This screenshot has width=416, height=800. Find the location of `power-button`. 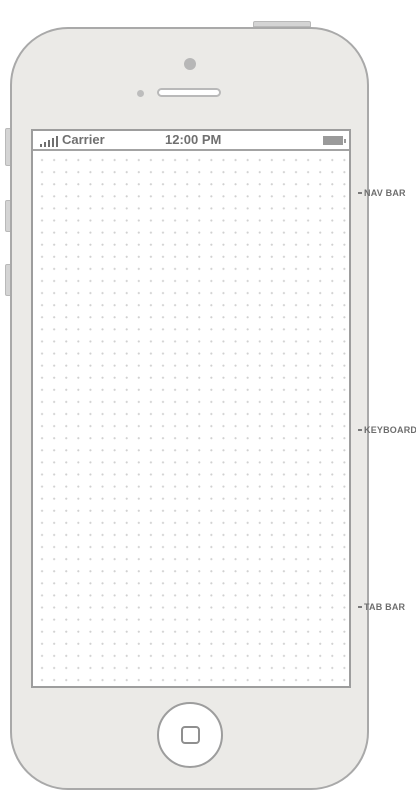

power-button is located at coordinates (282, 24).